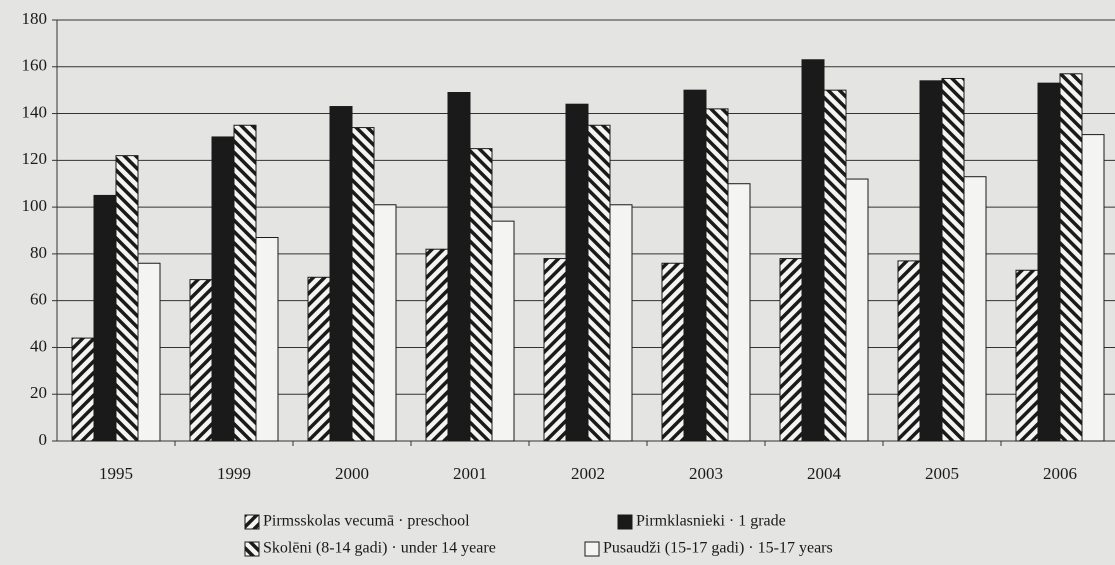  Describe the element at coordinates (43, 439) in the screenshot. I see `y-tick-label: 0` at that location.